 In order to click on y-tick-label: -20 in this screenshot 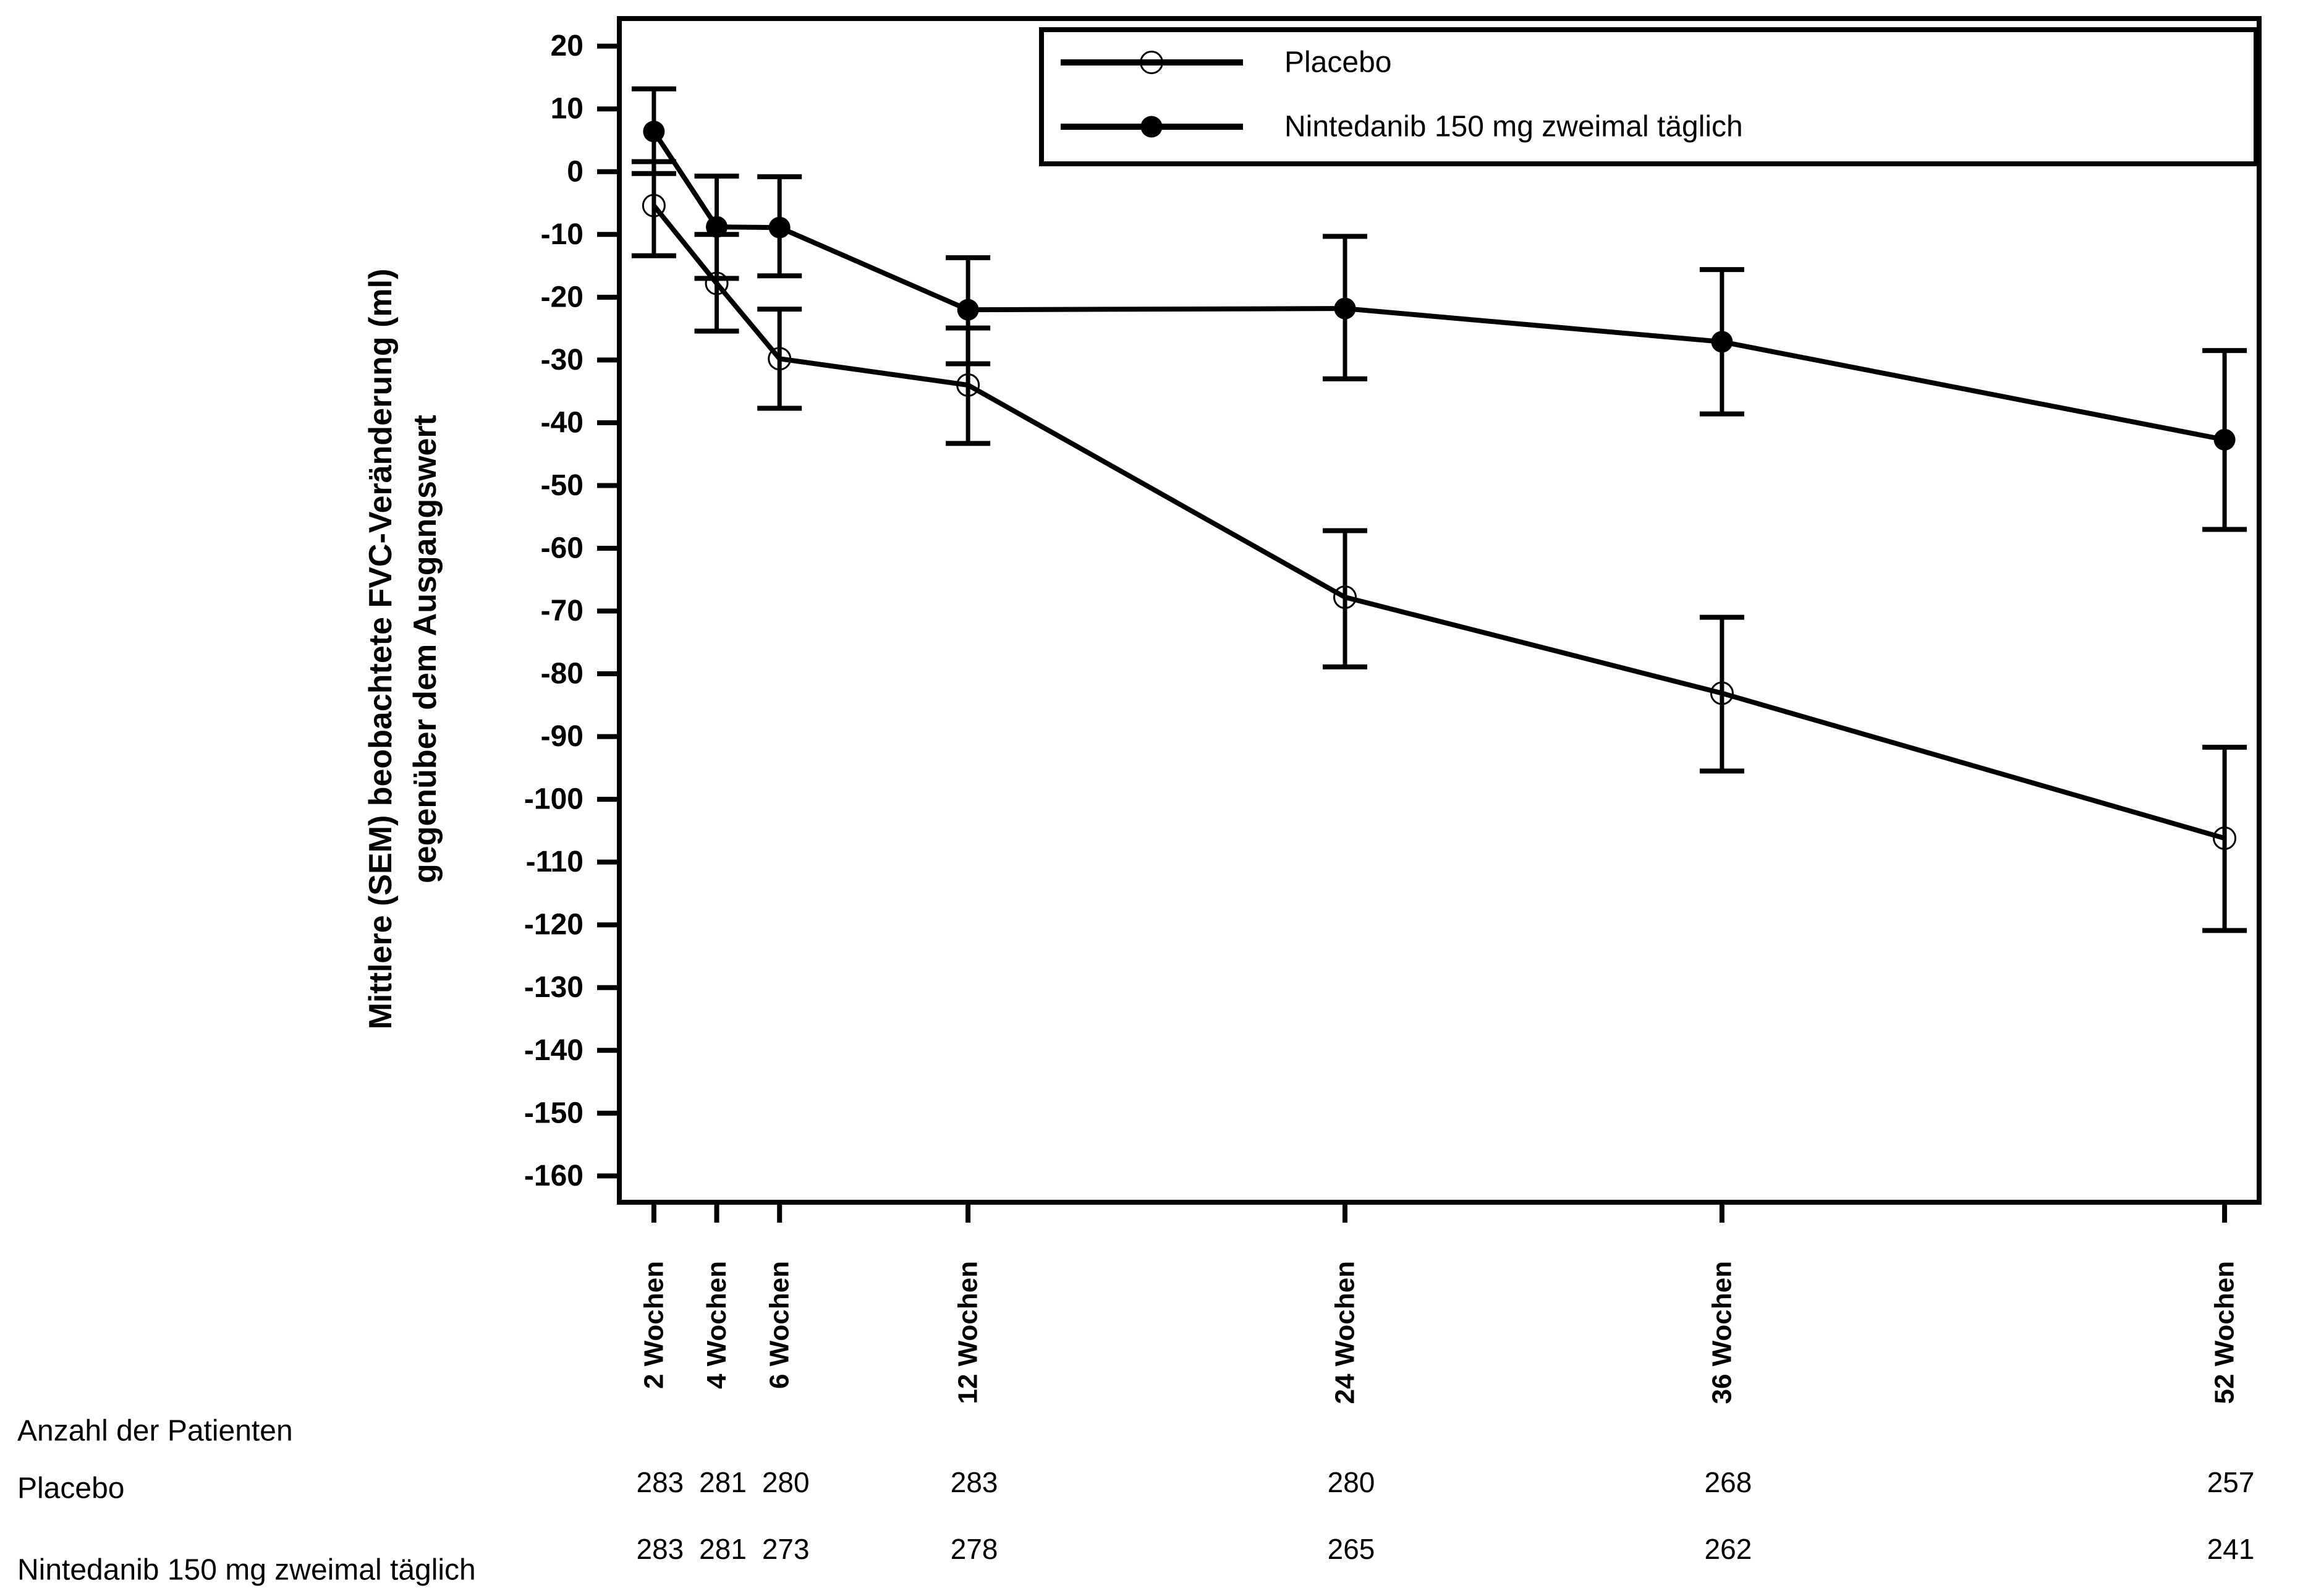, I will do `click(562, 297)`.